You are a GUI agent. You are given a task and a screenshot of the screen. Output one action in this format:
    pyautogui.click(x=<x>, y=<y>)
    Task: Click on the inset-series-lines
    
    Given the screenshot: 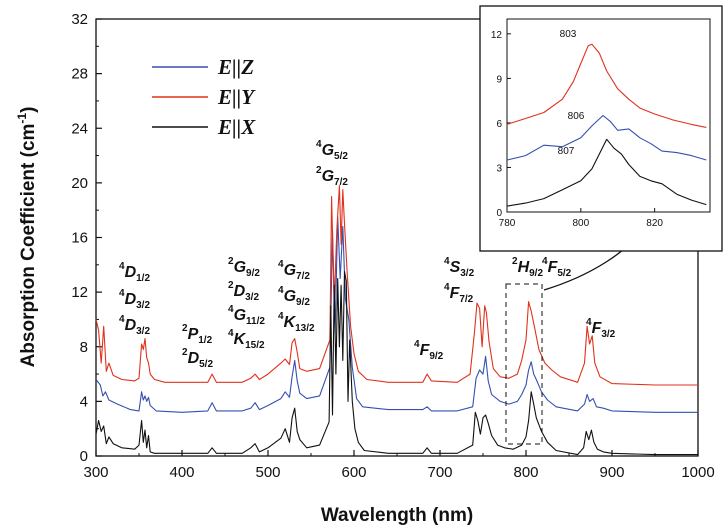 What is the action you would take?
    pyautogui.click(x=606, y=125)
    